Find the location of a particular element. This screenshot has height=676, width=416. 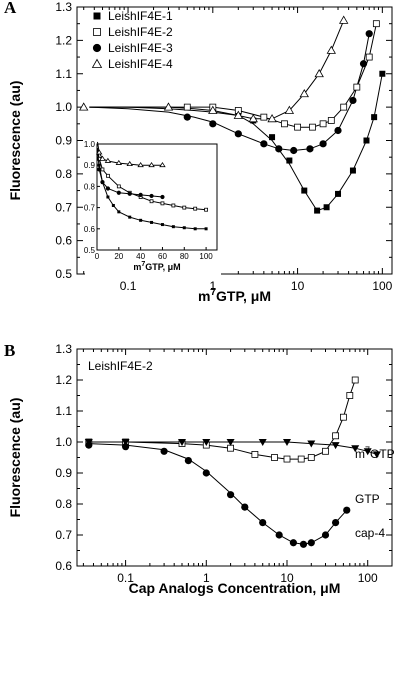

panel-a-inset-xtick-label: 40 is located at coordinates (140, 256).